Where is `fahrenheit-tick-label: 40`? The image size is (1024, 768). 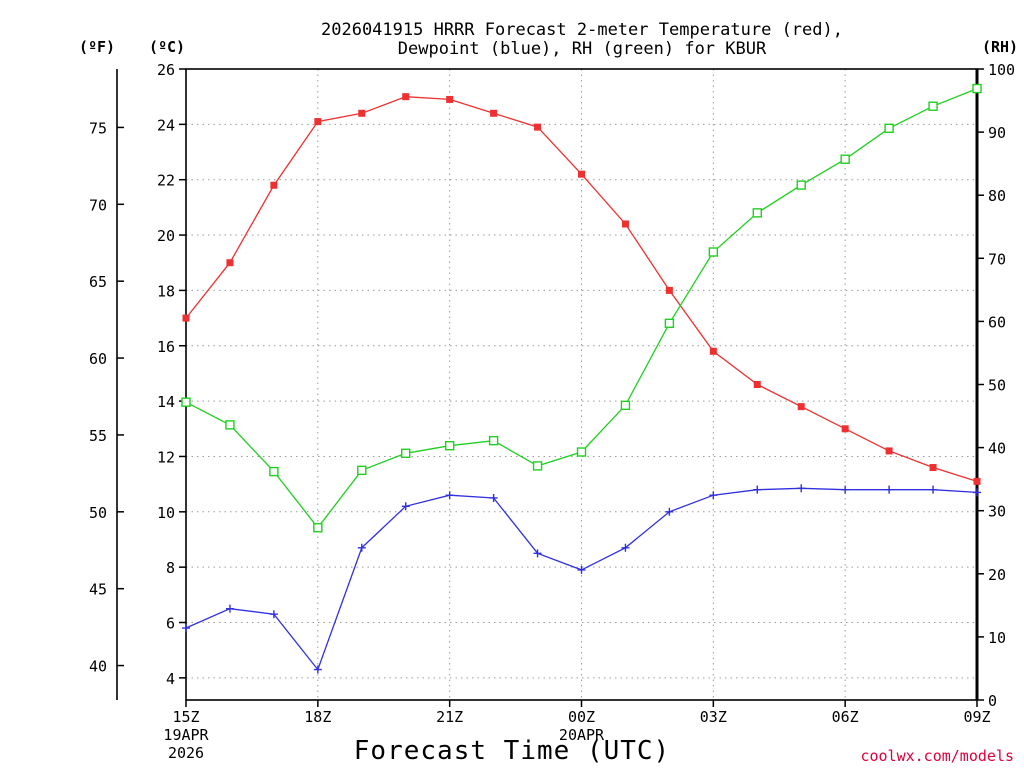 fahrenheit-tick-label: 40 is located at coordinates (98, 667).